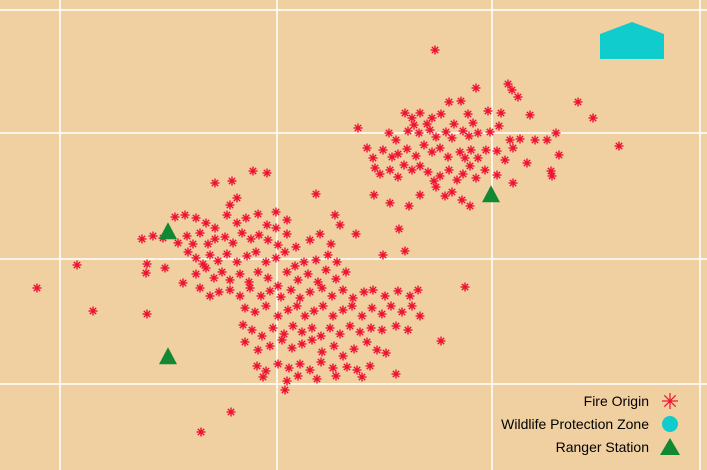  Describe the element at coordinates (616, 401) in the screenshot. I see `legend-label-fire-origin: Fire Origin` at that location.